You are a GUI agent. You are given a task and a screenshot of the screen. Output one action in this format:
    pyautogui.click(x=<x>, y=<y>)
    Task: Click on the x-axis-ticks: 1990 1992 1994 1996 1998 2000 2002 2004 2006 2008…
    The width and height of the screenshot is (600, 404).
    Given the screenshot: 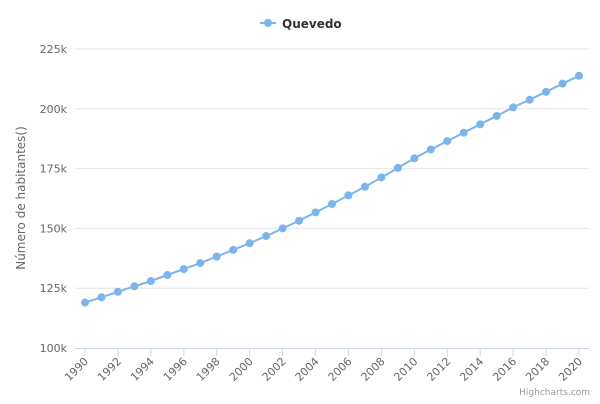 What is the action you would take?
    pyautogui.click(x=323, y=366)
    